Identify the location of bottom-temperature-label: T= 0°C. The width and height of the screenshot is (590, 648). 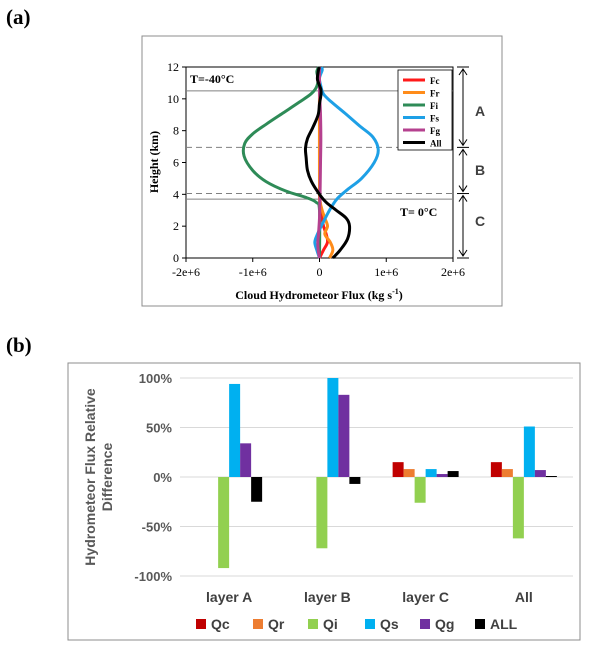
(418, 212).